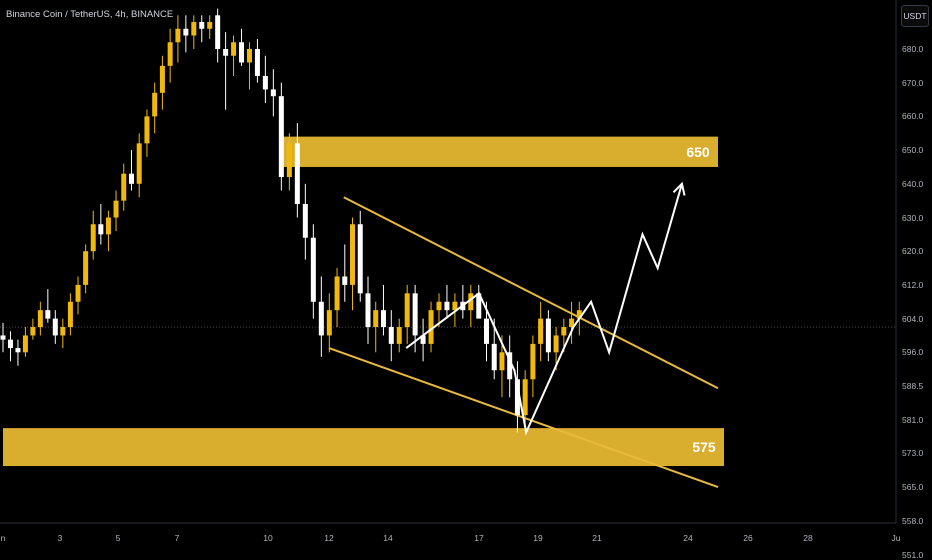 This screenshot has width=932, height=560. Describe the element at coordinates (913, 217) in the screenshot. I see `y-tick-label: 630.0` at that location.